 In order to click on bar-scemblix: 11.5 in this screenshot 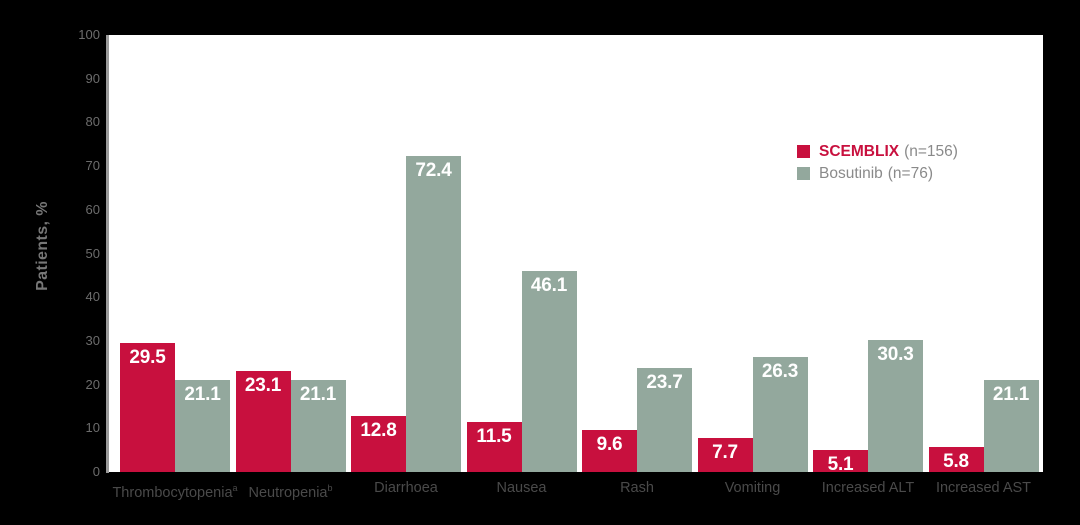, I will do `click(494, 446)`.